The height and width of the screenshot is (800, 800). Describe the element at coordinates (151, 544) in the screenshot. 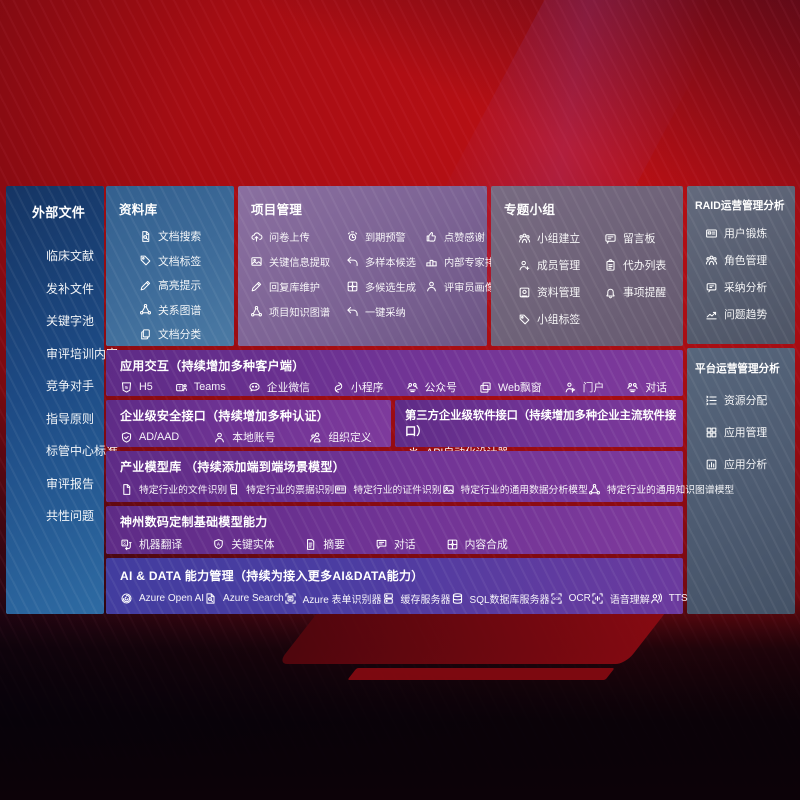

I see `feature-item: 文 机器翻译` at that location.